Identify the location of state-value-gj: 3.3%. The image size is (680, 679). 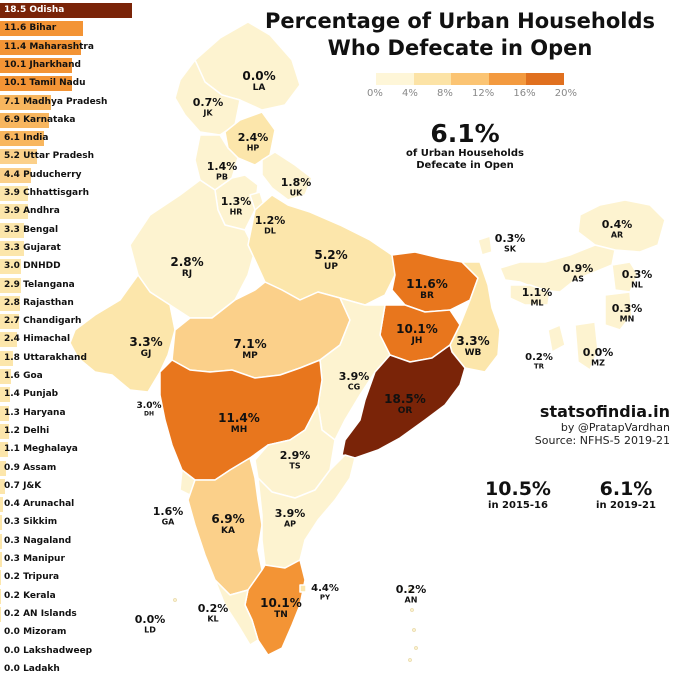
(145, 342).